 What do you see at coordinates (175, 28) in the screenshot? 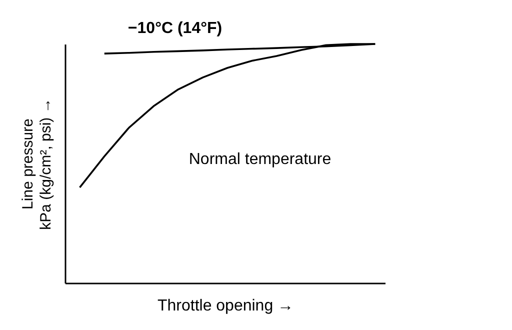
I see `text: −10°C (14°F)` at bounding box center [175, 28].